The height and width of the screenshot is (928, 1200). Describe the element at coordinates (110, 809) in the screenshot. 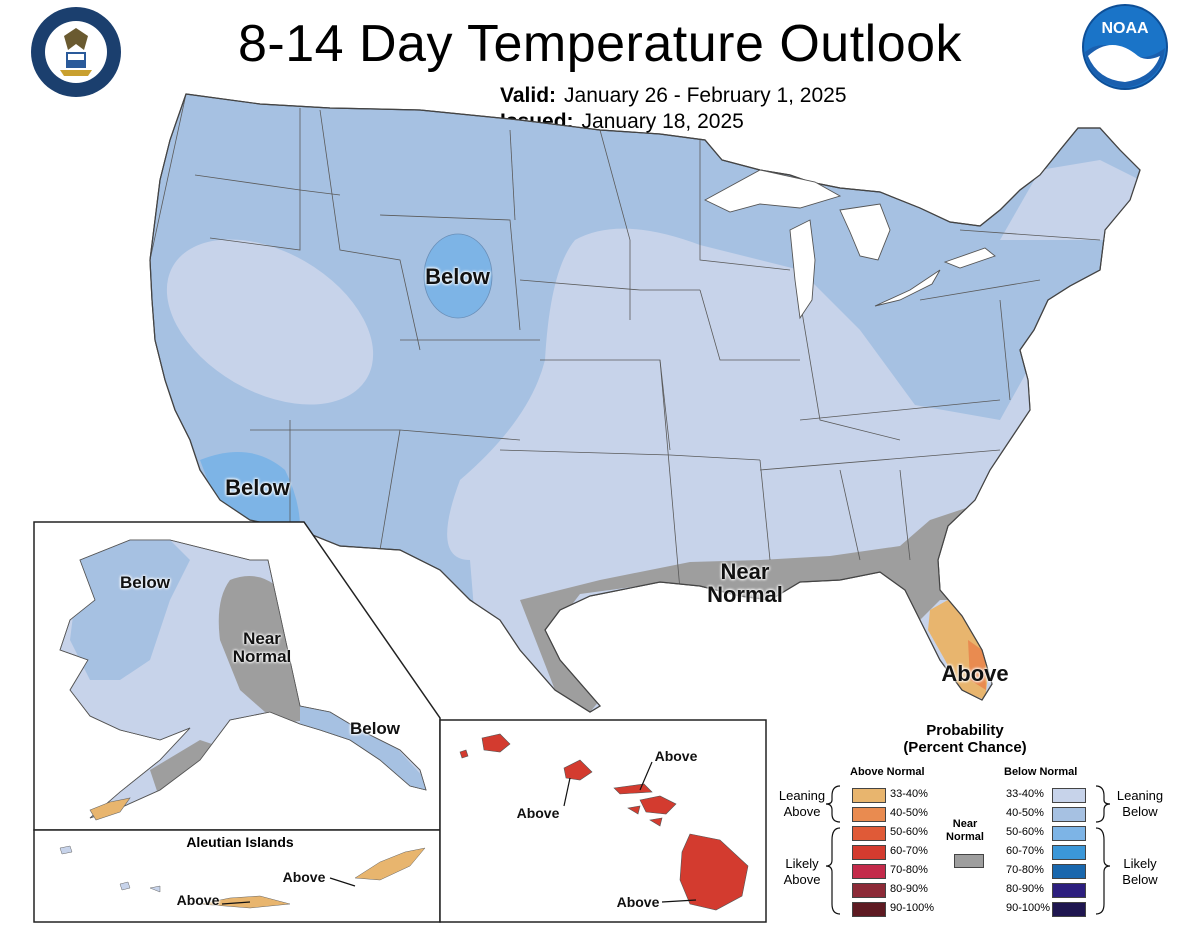

I see `alaska-peninsula-above-region` at that location.